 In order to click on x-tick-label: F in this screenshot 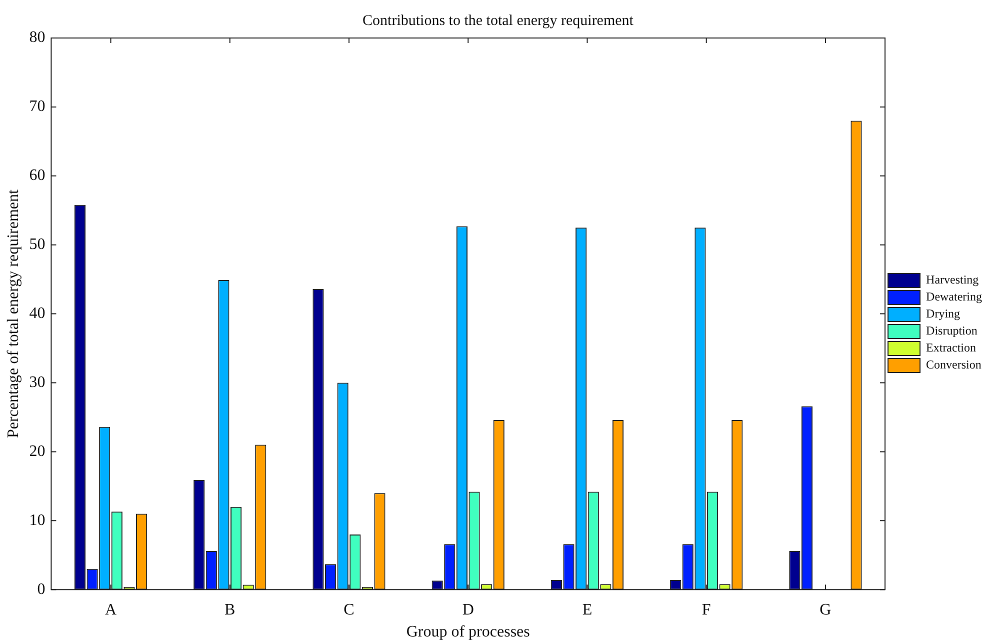, I will do `click(706, 609)`.